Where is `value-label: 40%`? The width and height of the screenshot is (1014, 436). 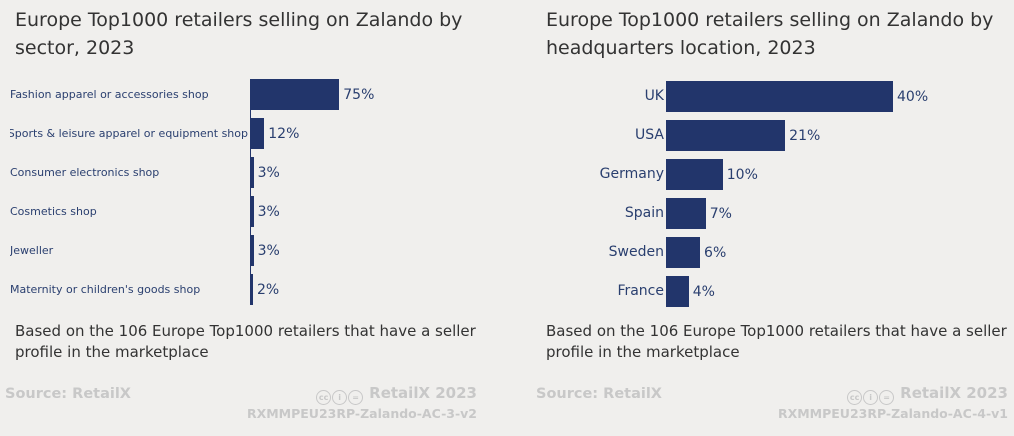
value-label: 40% is located at coordinates (913, 96).